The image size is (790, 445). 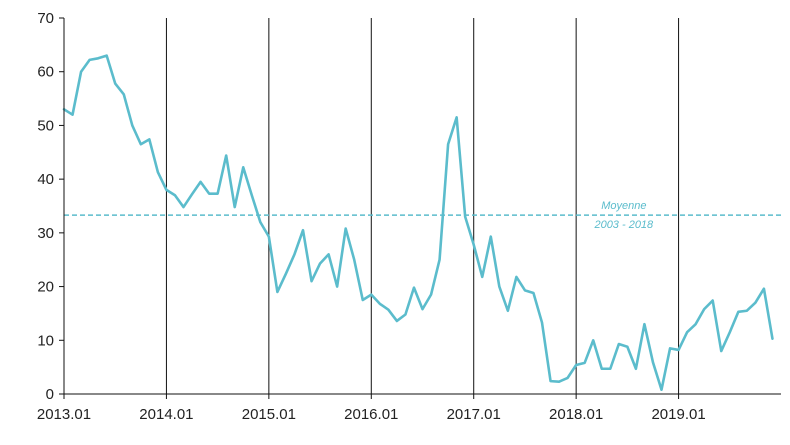 I want to click on y-tick-label: 40, so click(x=45, y=179).